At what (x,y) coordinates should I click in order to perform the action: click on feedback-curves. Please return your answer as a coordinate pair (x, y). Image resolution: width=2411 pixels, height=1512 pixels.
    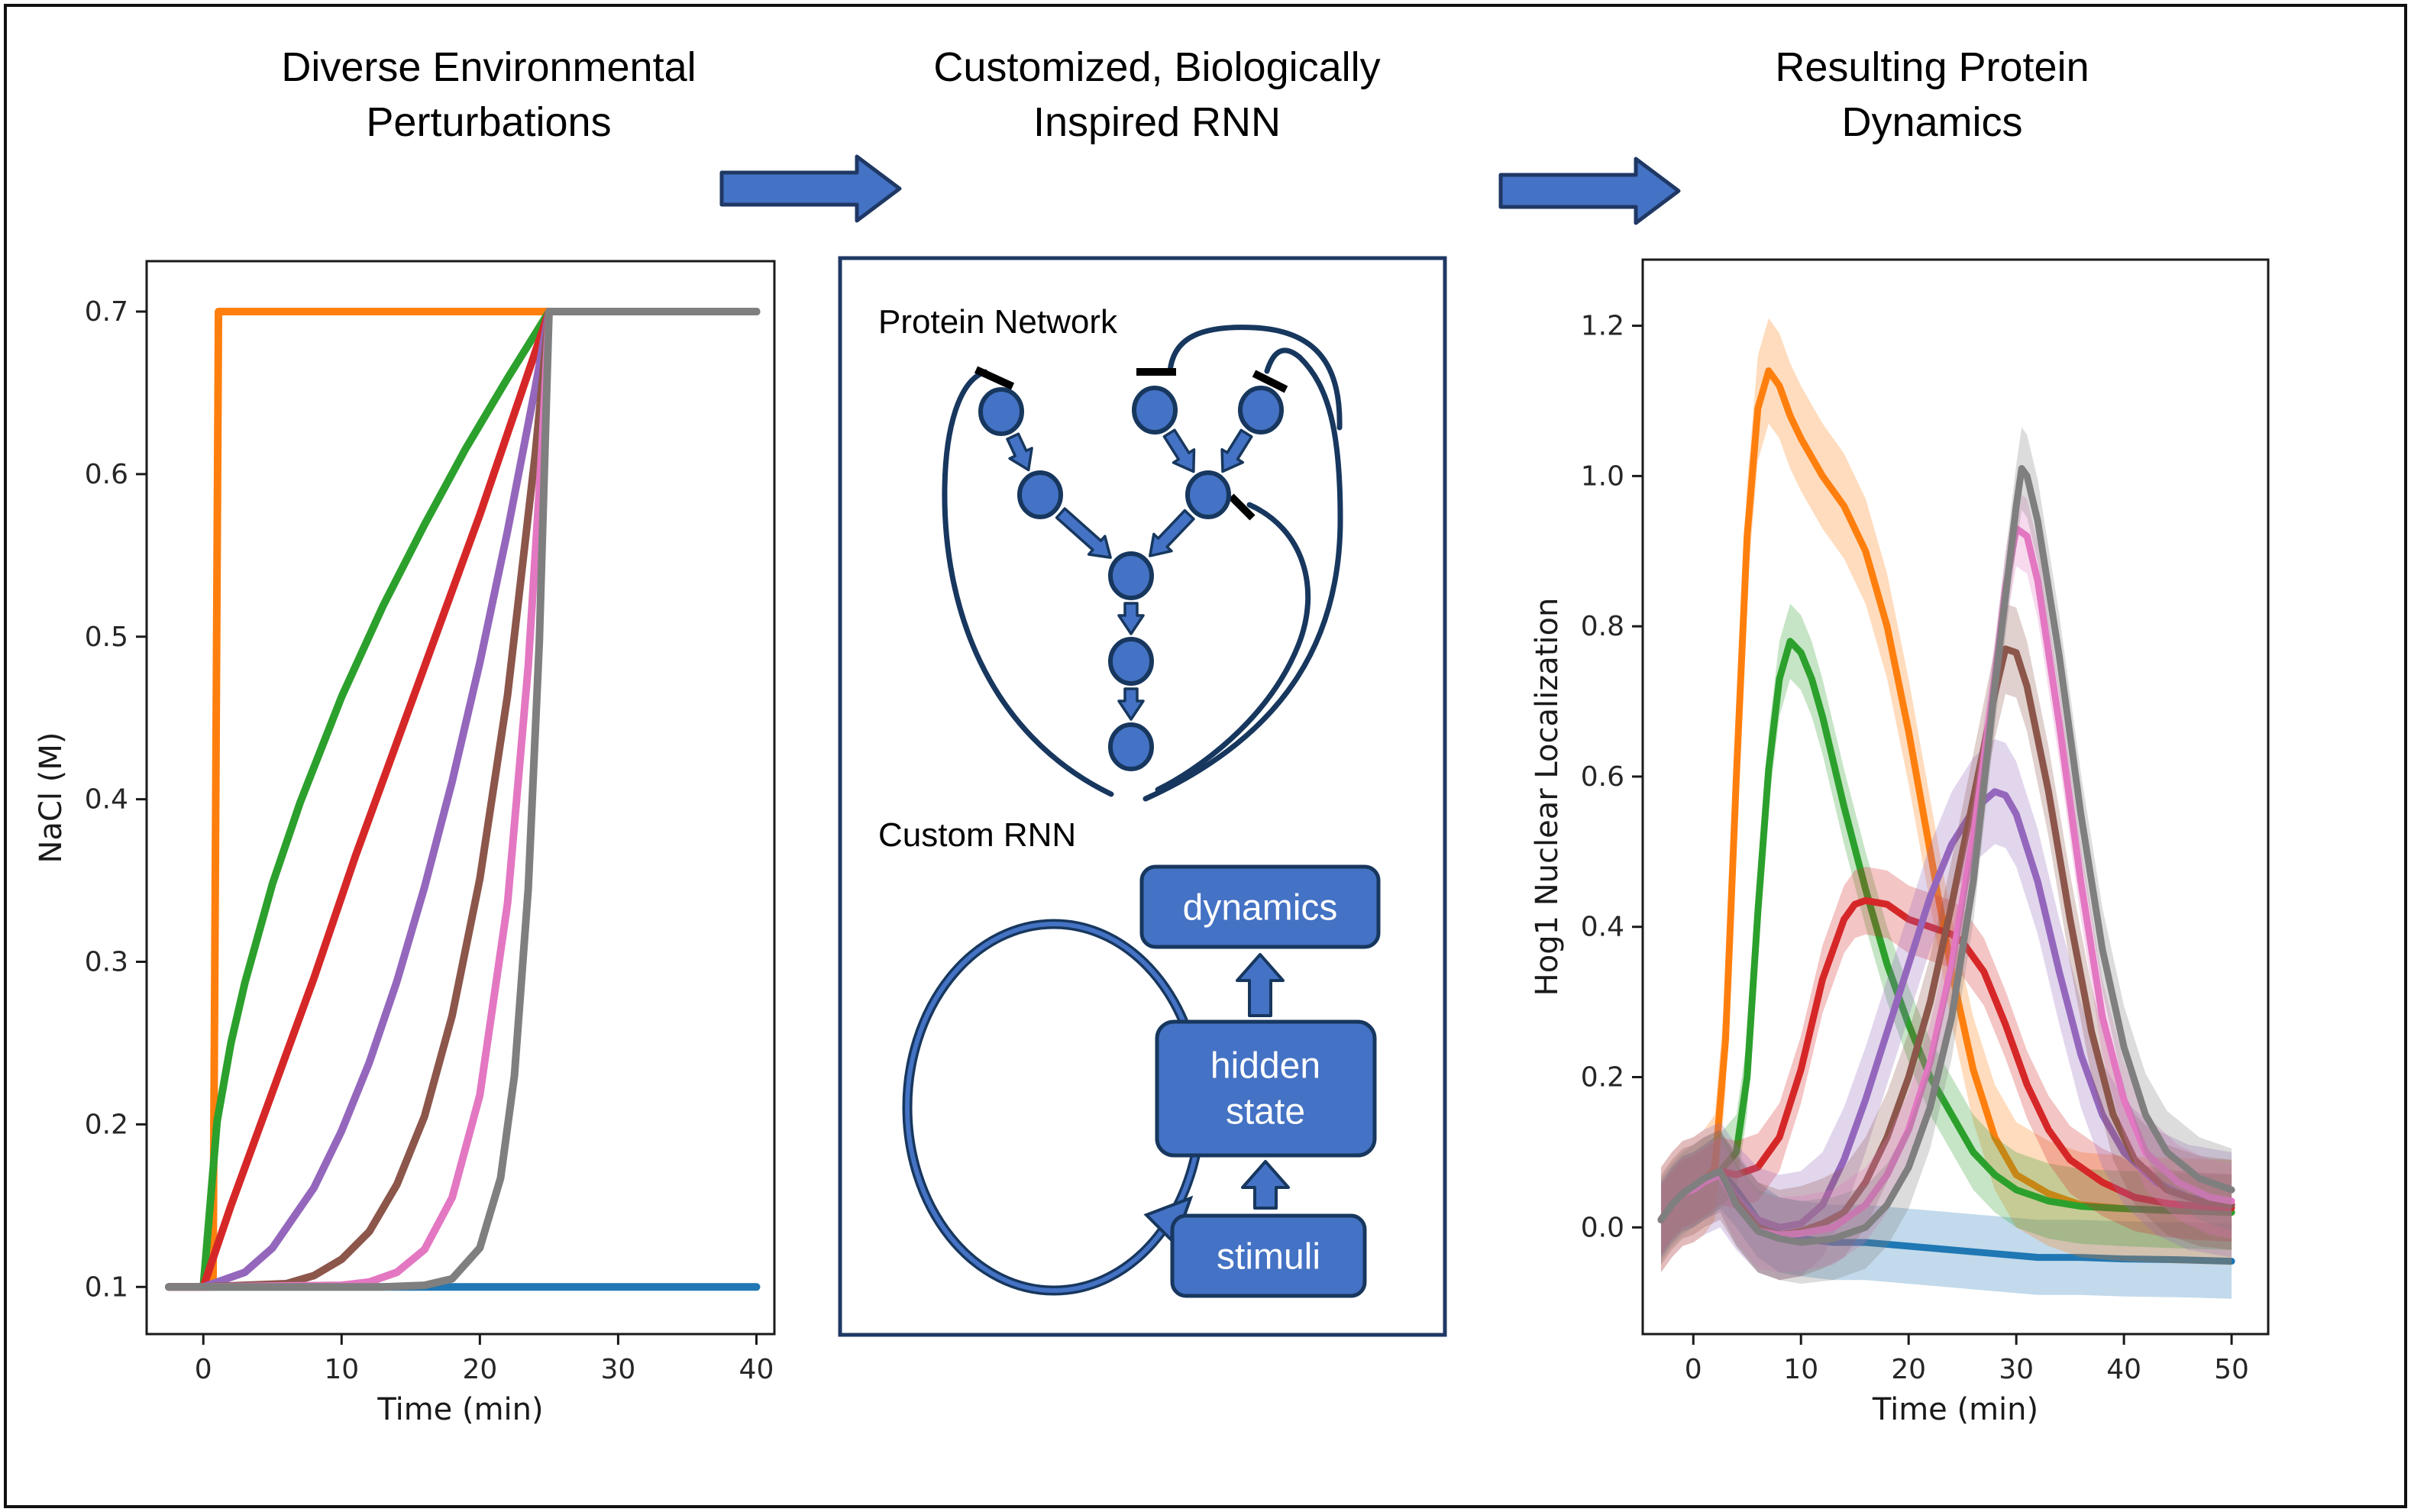
    Looking at the image, I should click on (1143, 563).